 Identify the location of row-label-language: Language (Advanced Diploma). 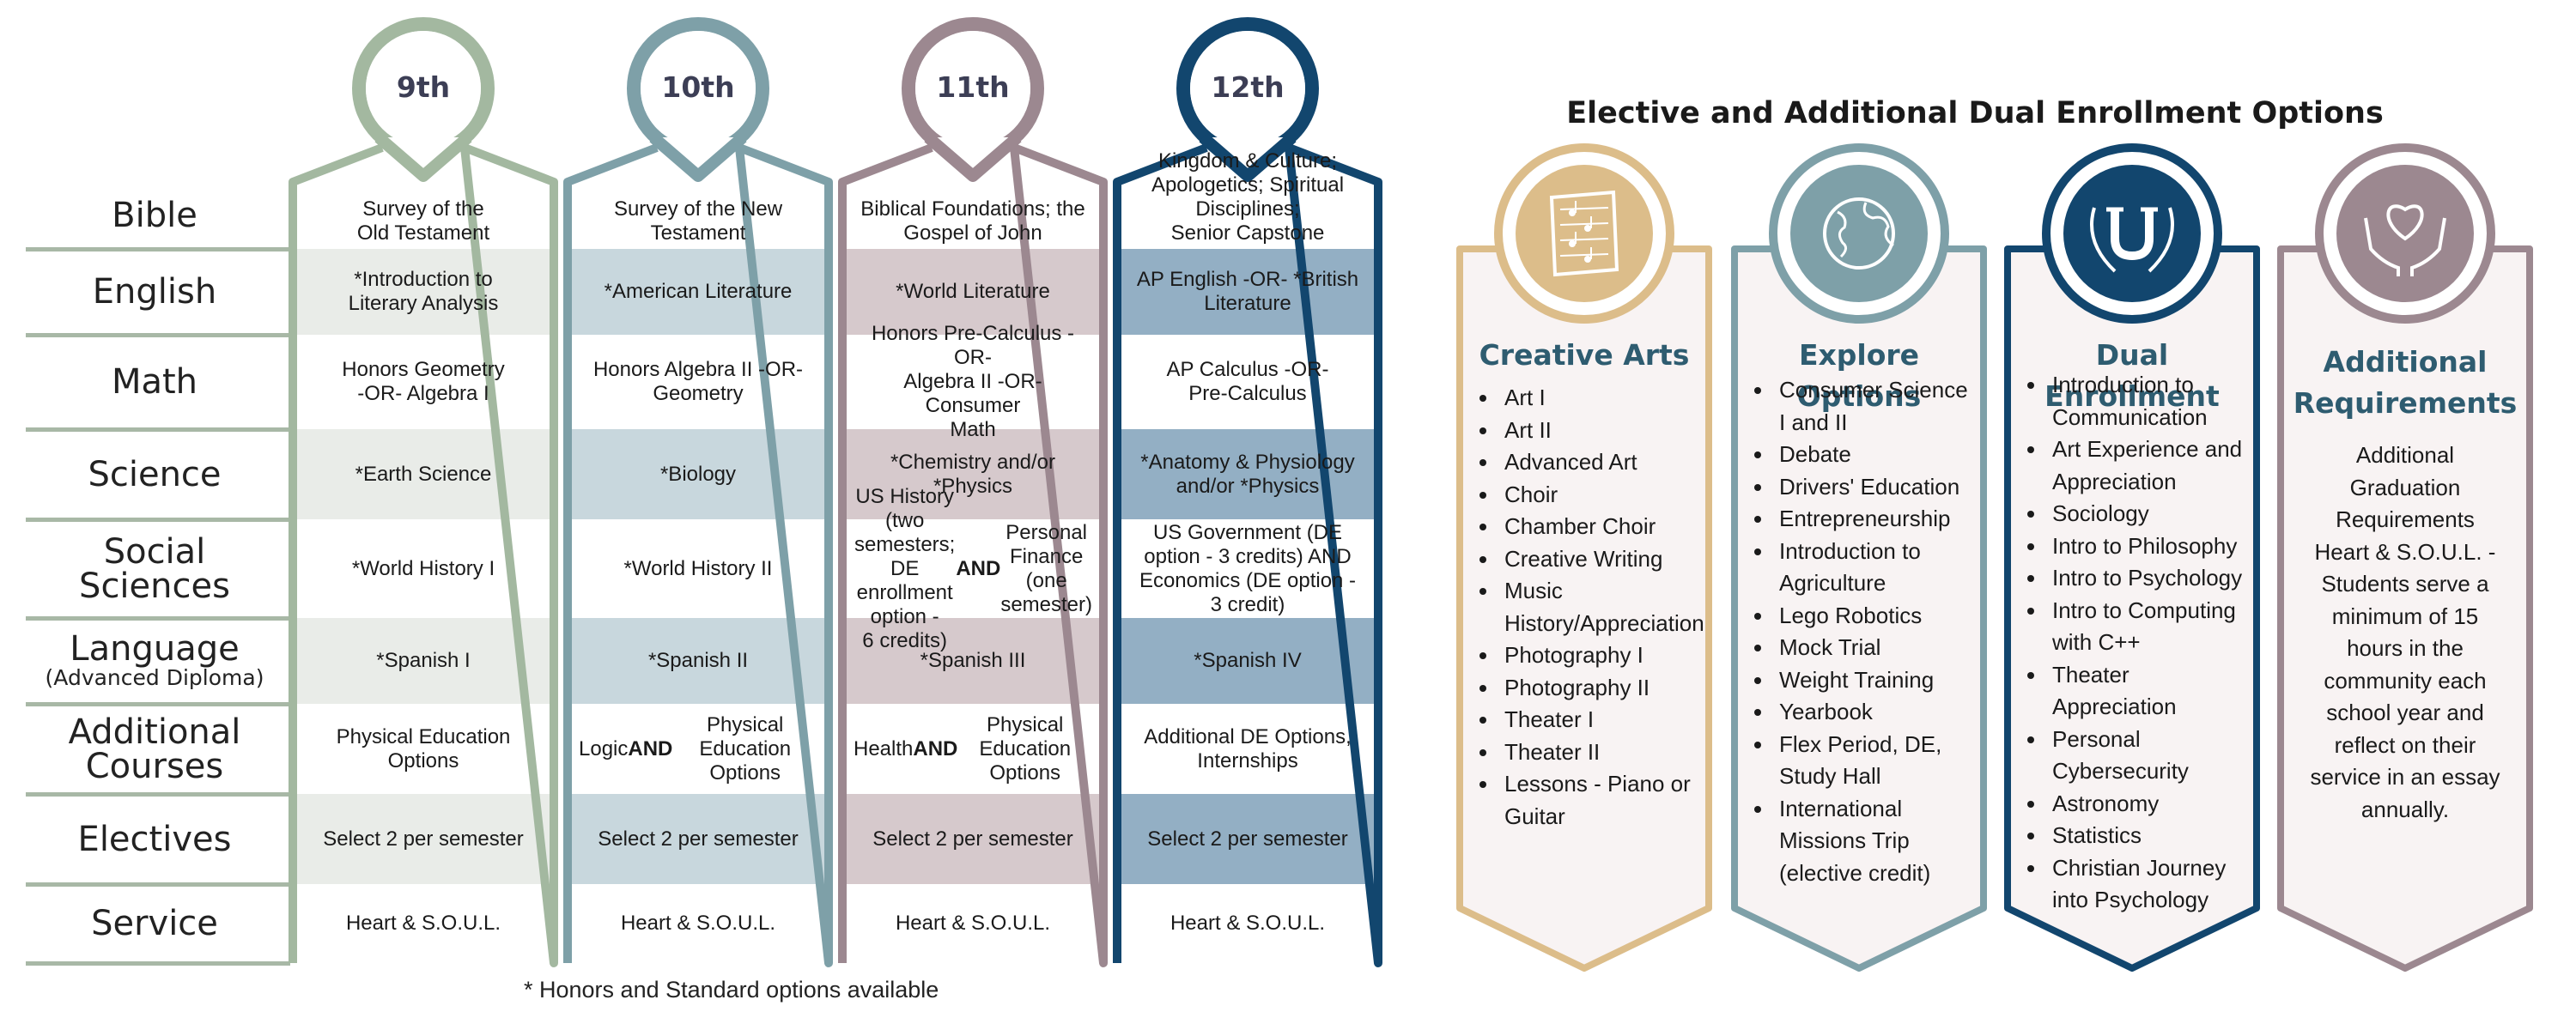
(154, 661).